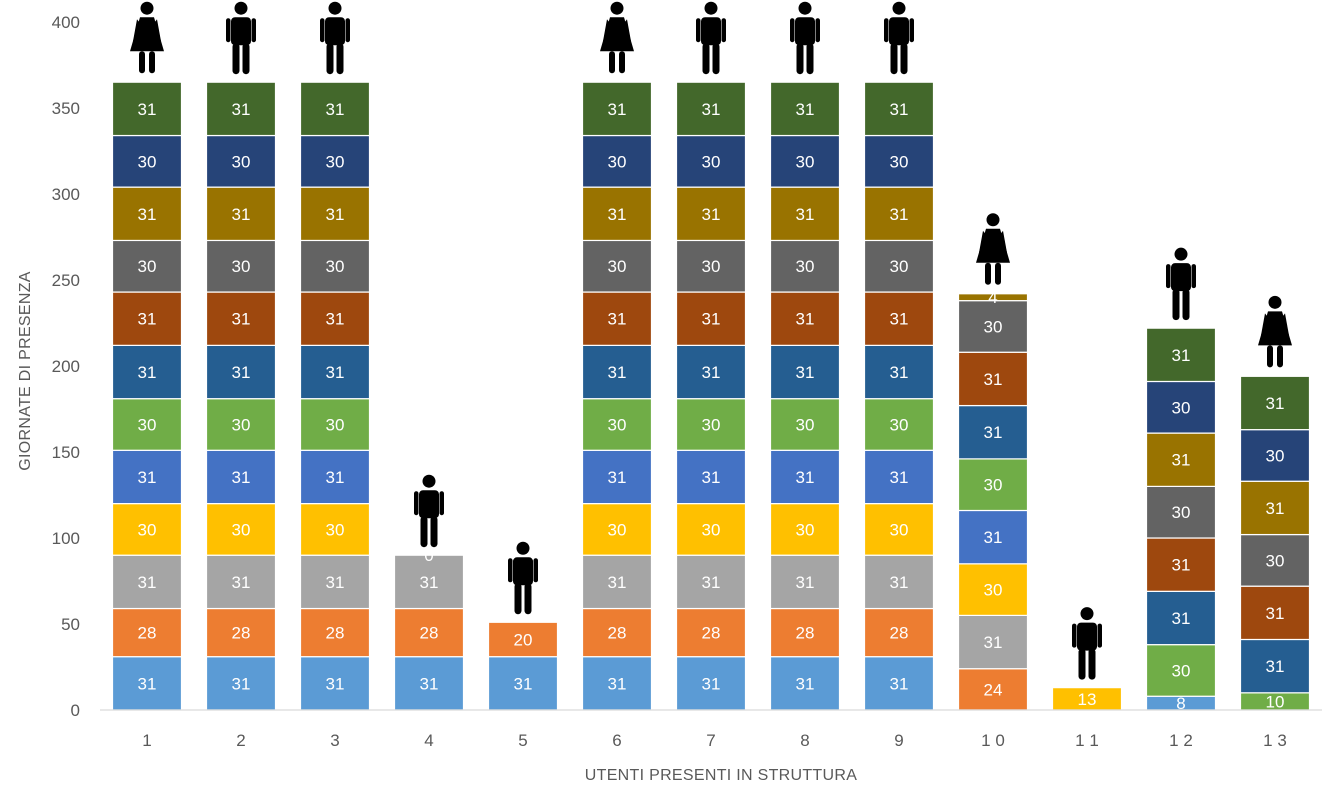 This screenshot has width=1327, height=787. Describe the element at coordinates (804, 740) in the screenshot. I see `x-tick-label: 8` at that location.